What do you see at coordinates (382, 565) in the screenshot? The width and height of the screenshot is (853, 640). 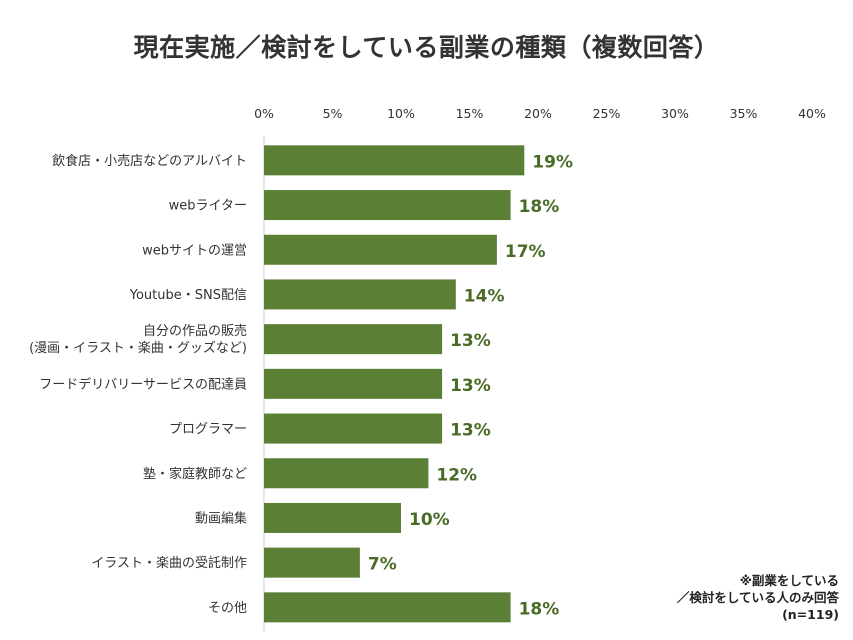 I see `value-label: 7%` at bounding box center [382, 565].